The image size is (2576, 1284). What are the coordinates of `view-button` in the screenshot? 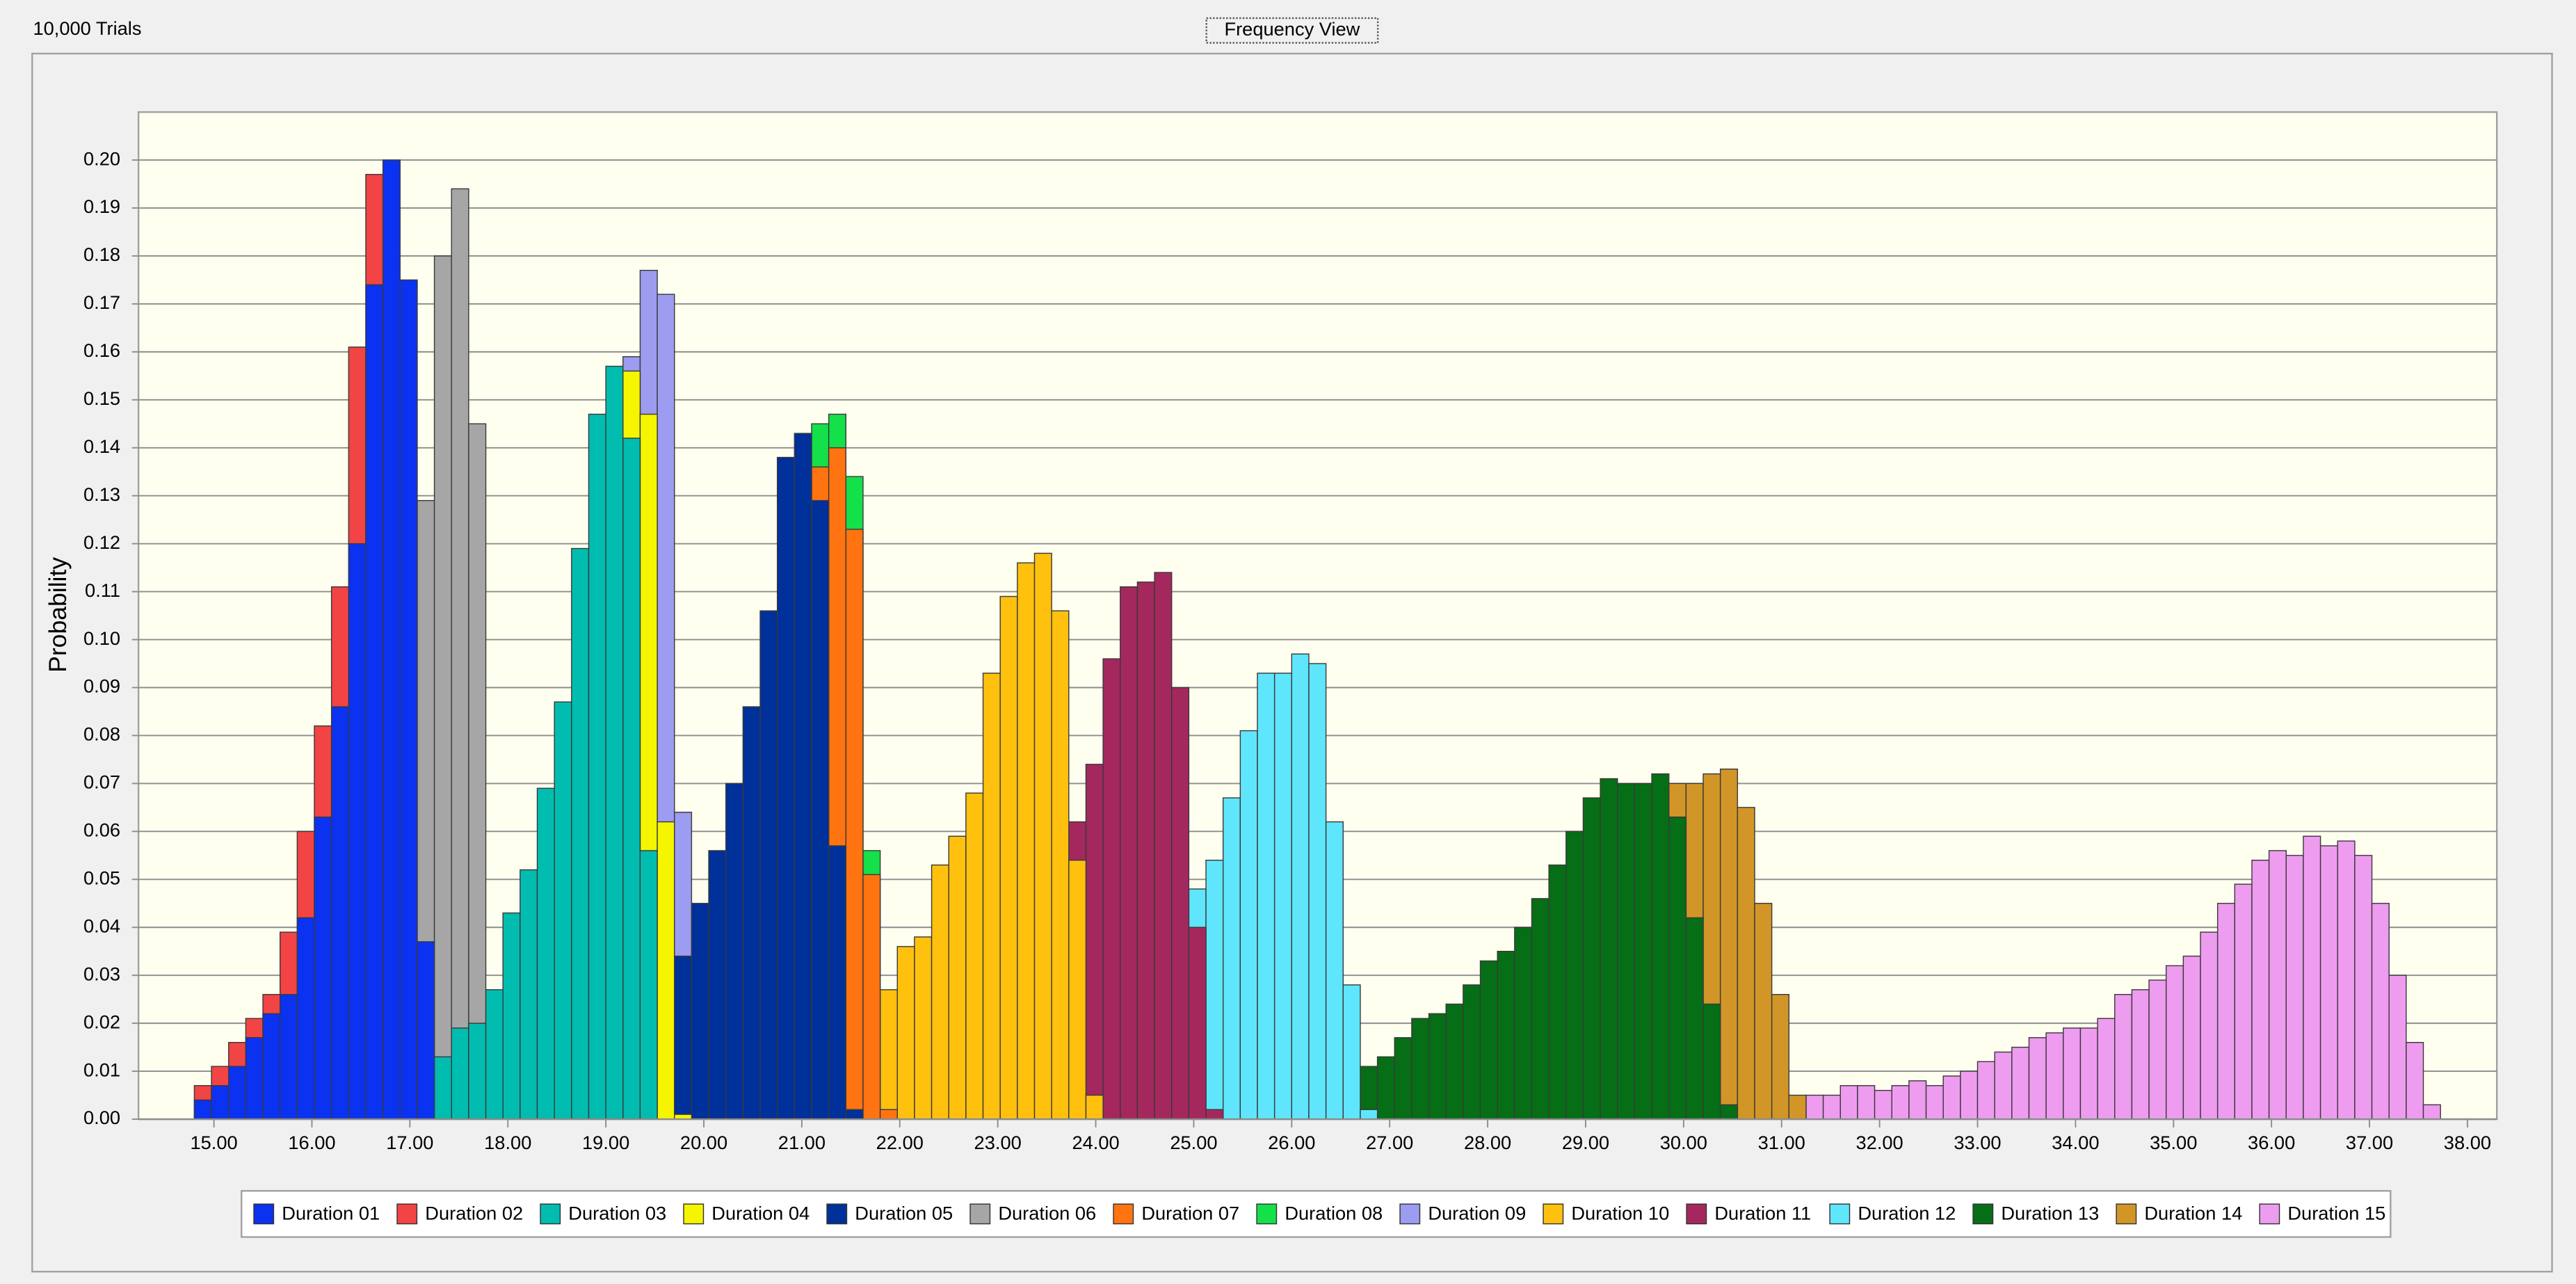 It's located at (1292, 30).